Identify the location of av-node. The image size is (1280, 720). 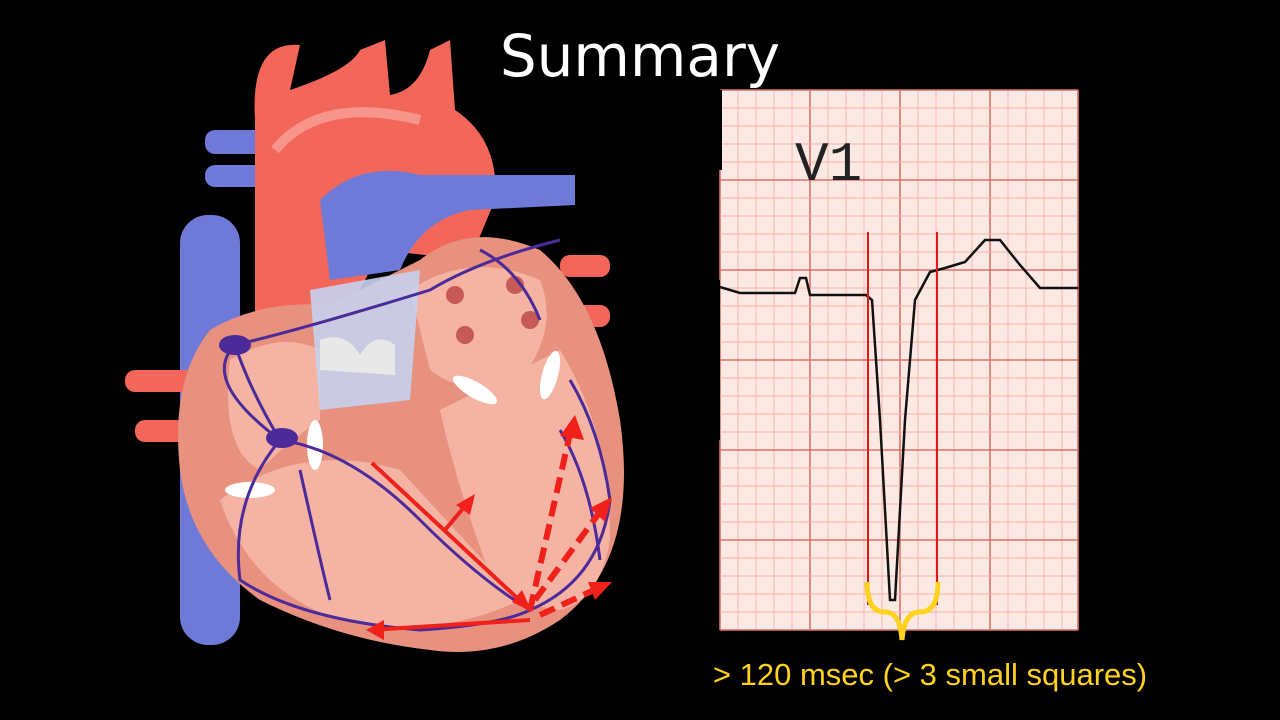
(282, 438).